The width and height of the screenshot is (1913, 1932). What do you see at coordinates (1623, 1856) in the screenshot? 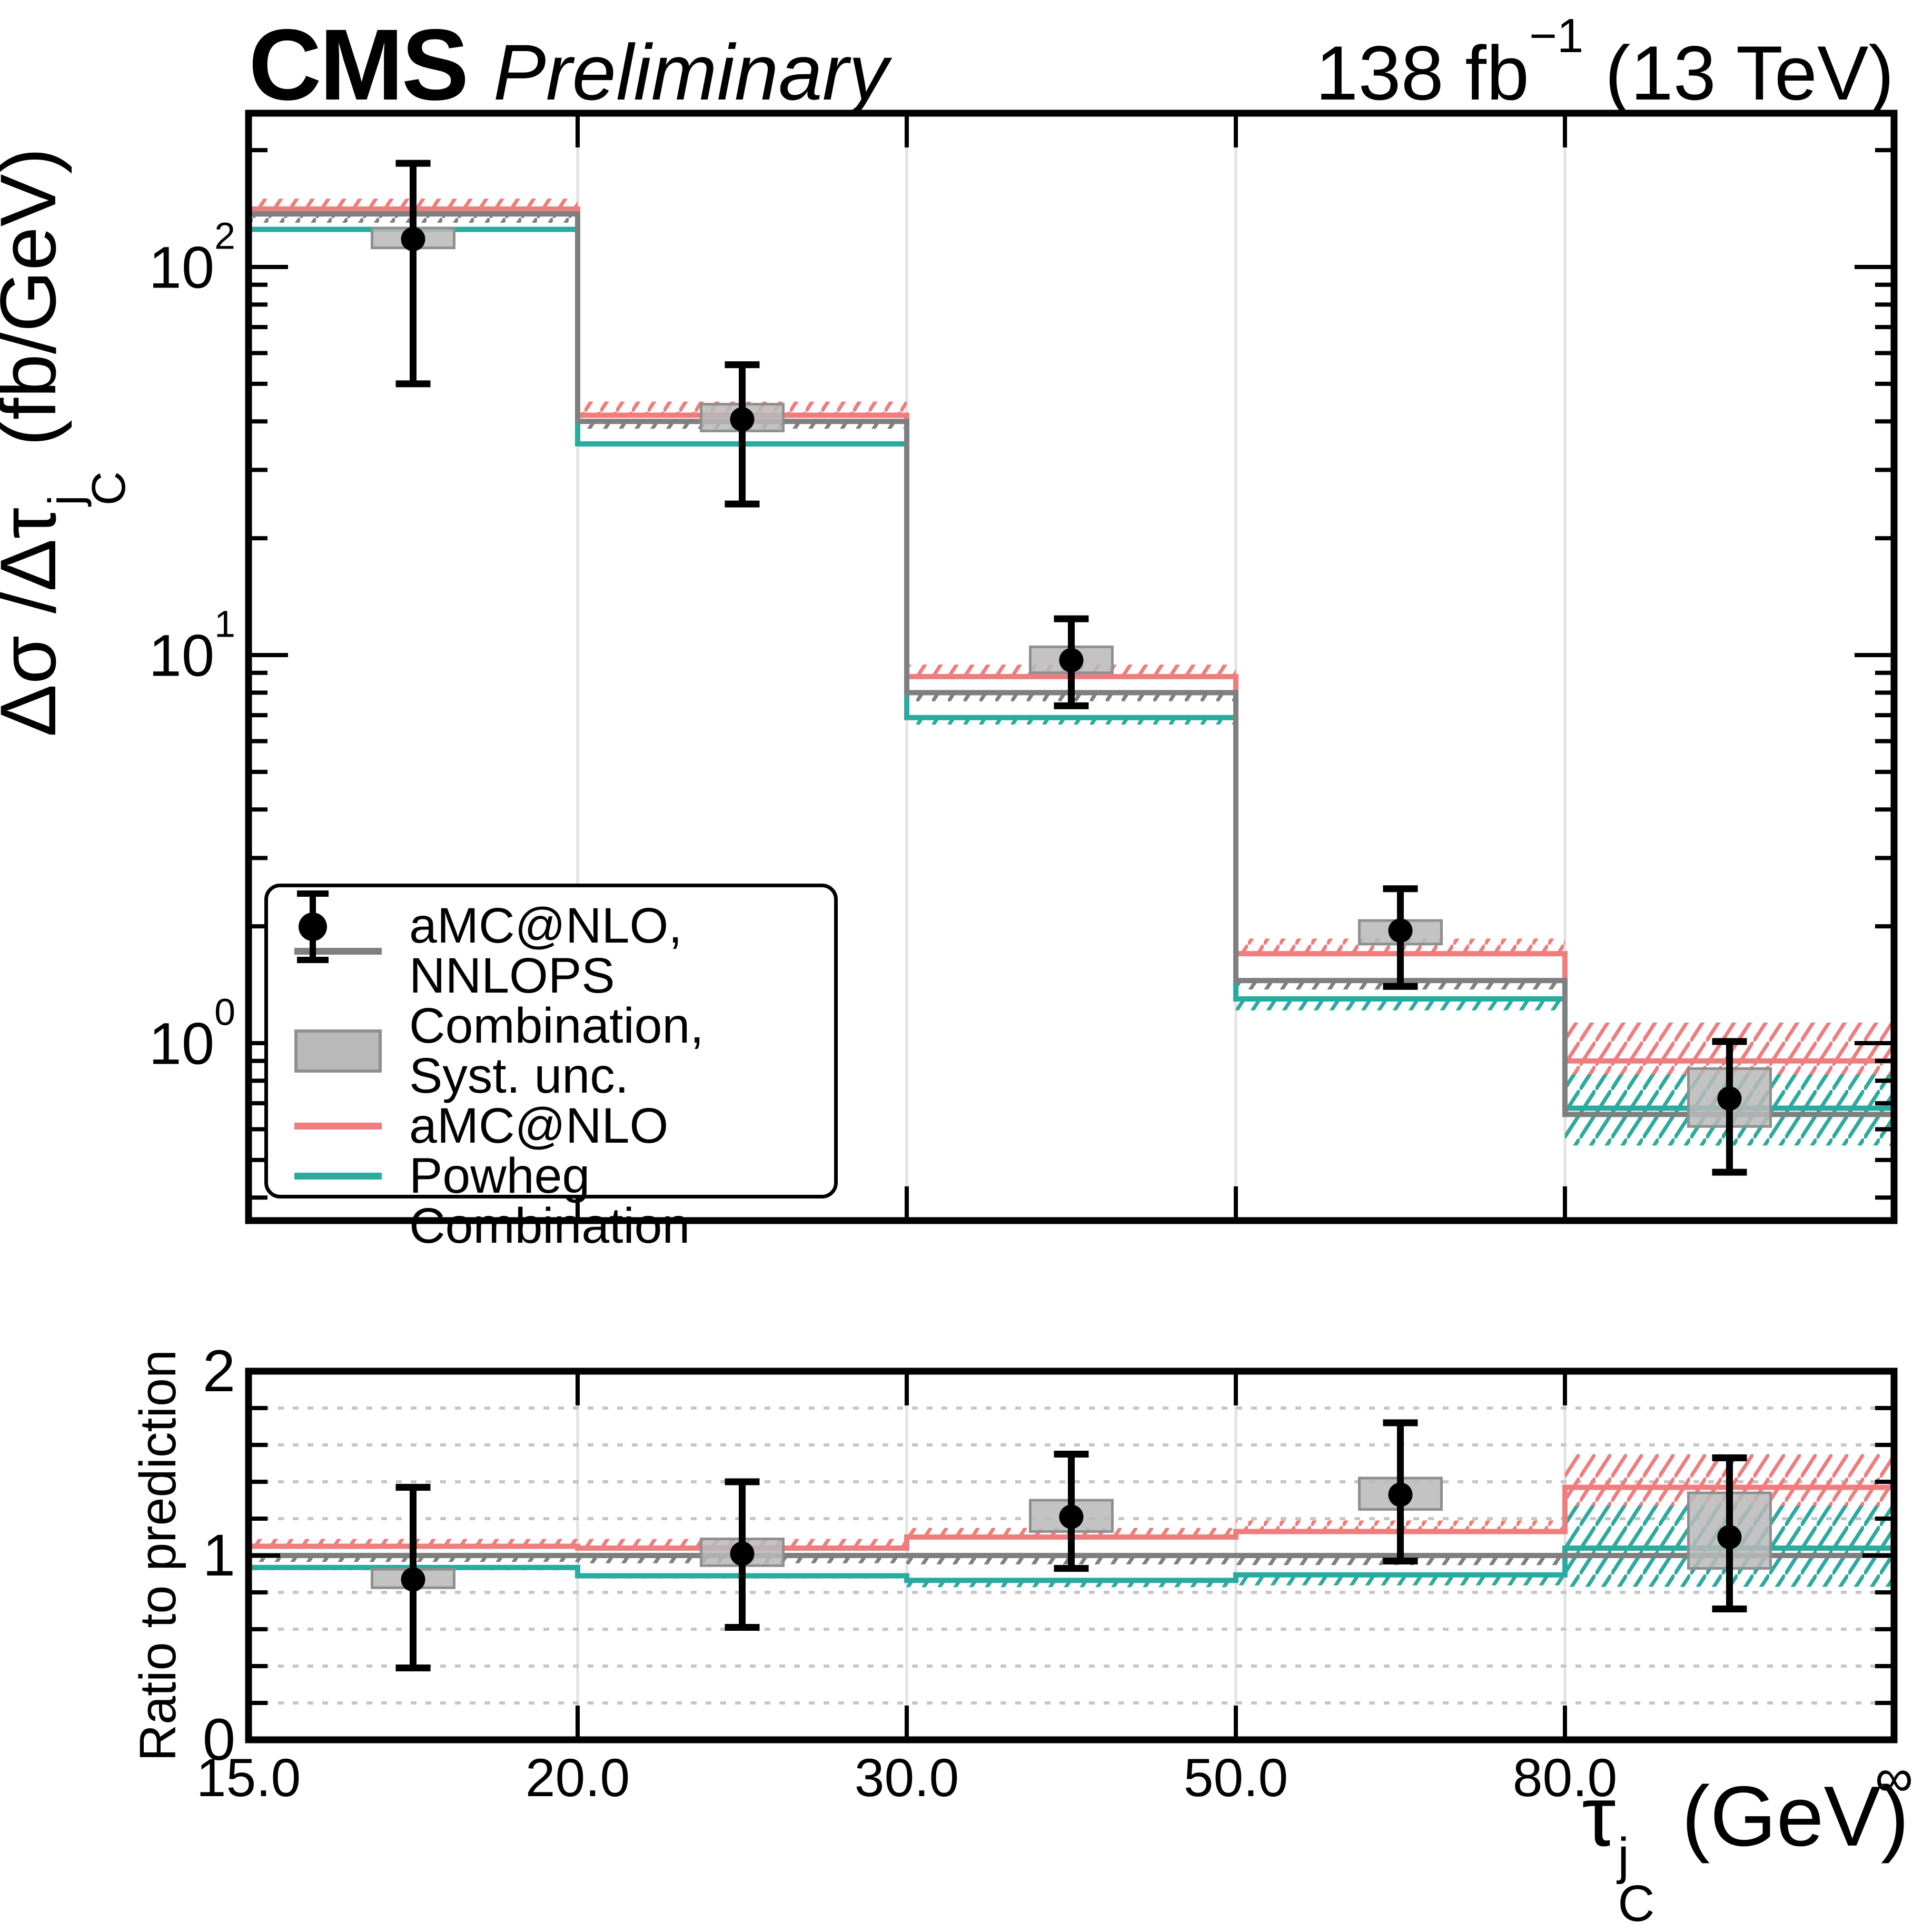
I see `x-title-sup: j` at bounding box center [1623, 1856].